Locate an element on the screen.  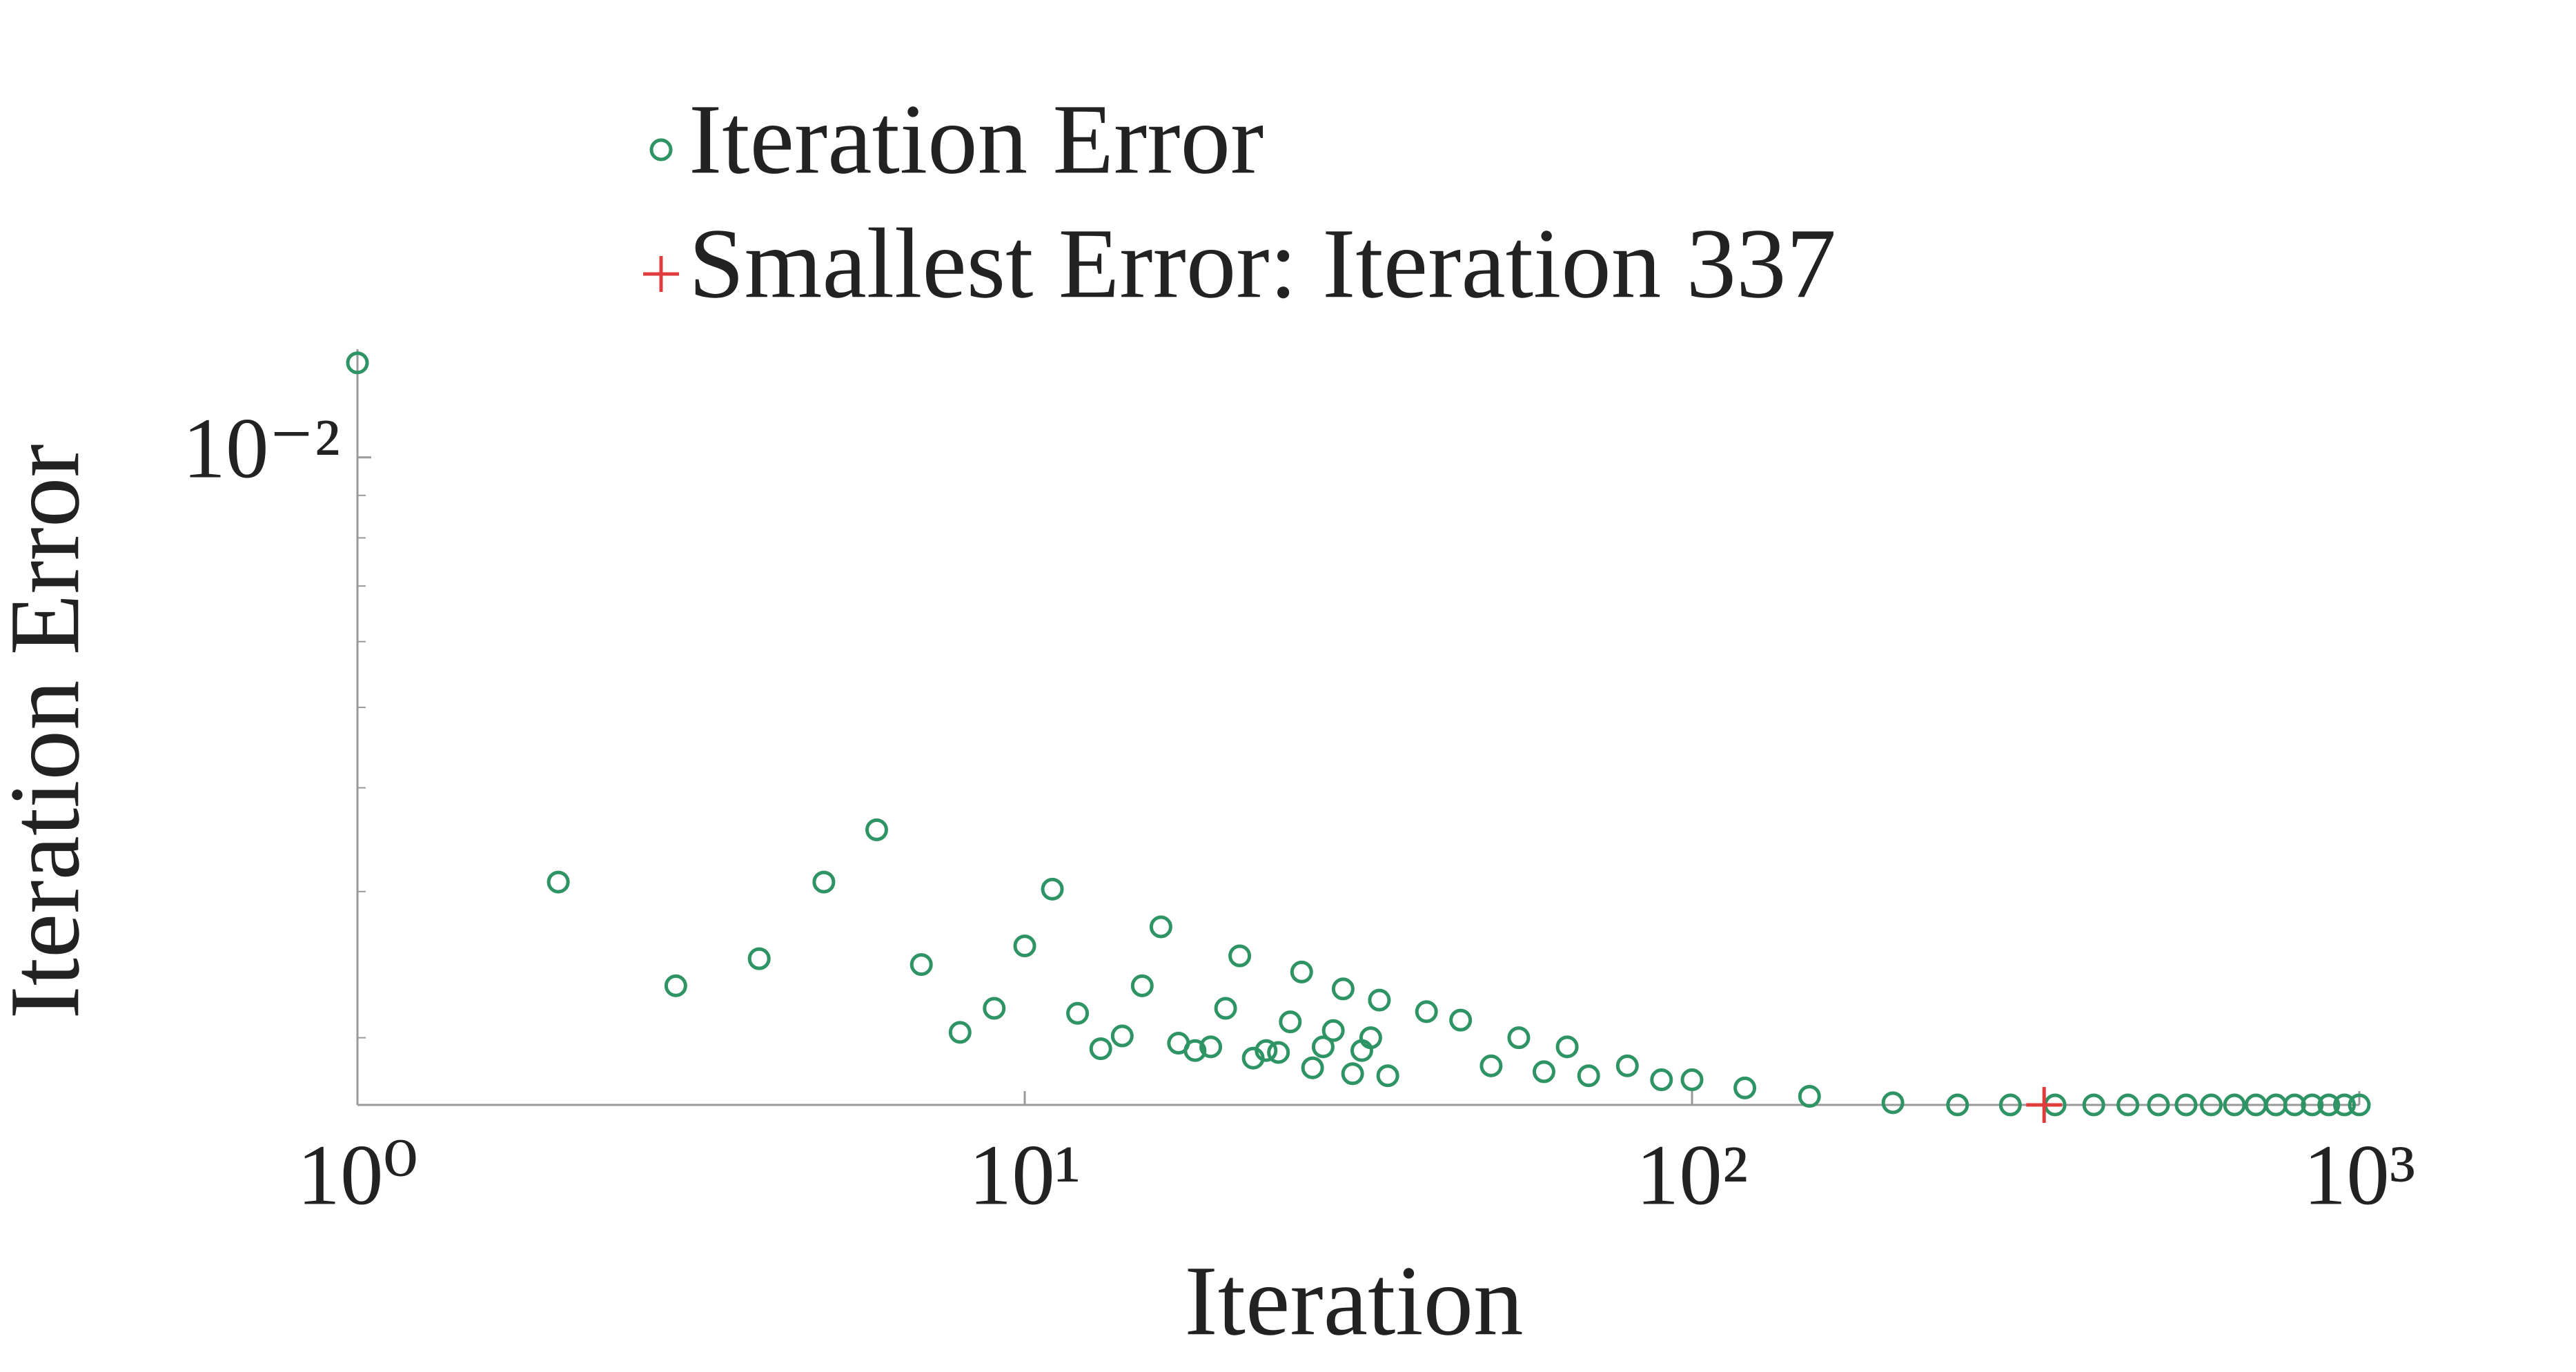
y-tick-label: 10⁻² is located at coordinates (261, 448).